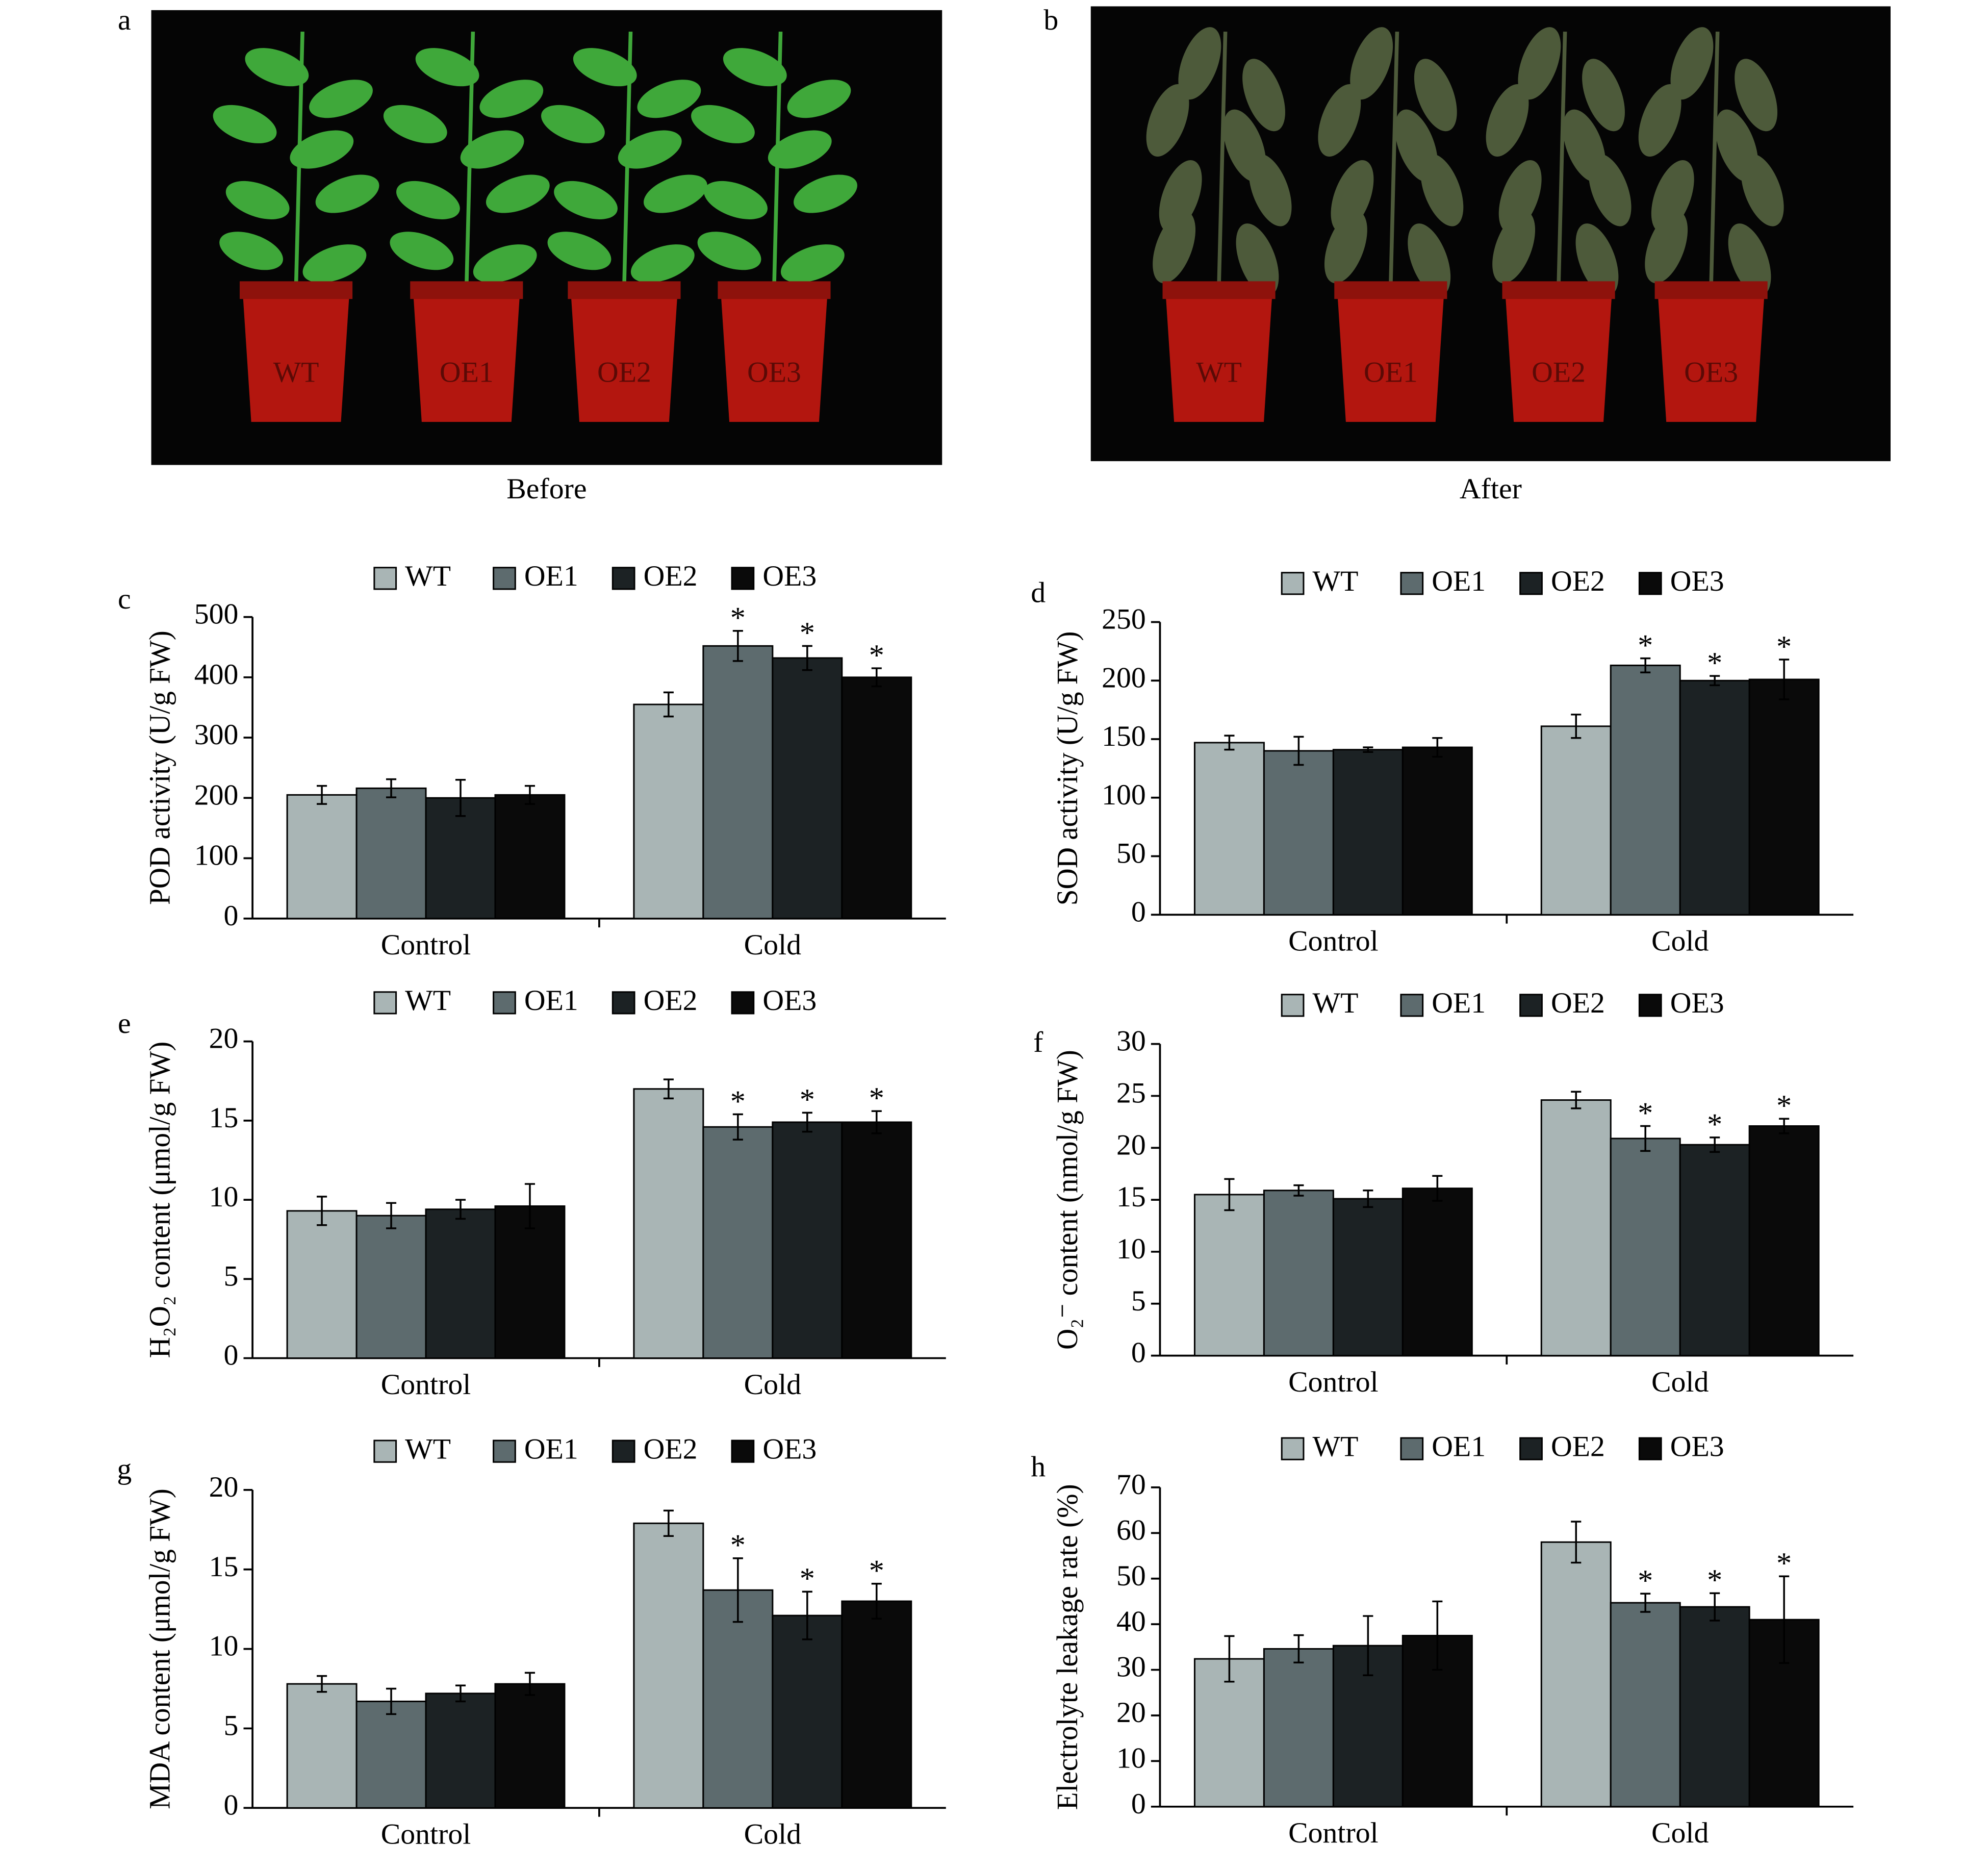 The image size is (1988, 1870). What do you see at coordinates (547, 489) in the screenshot?
I see `photo-caption: Before` at bounding box center [547, 489].